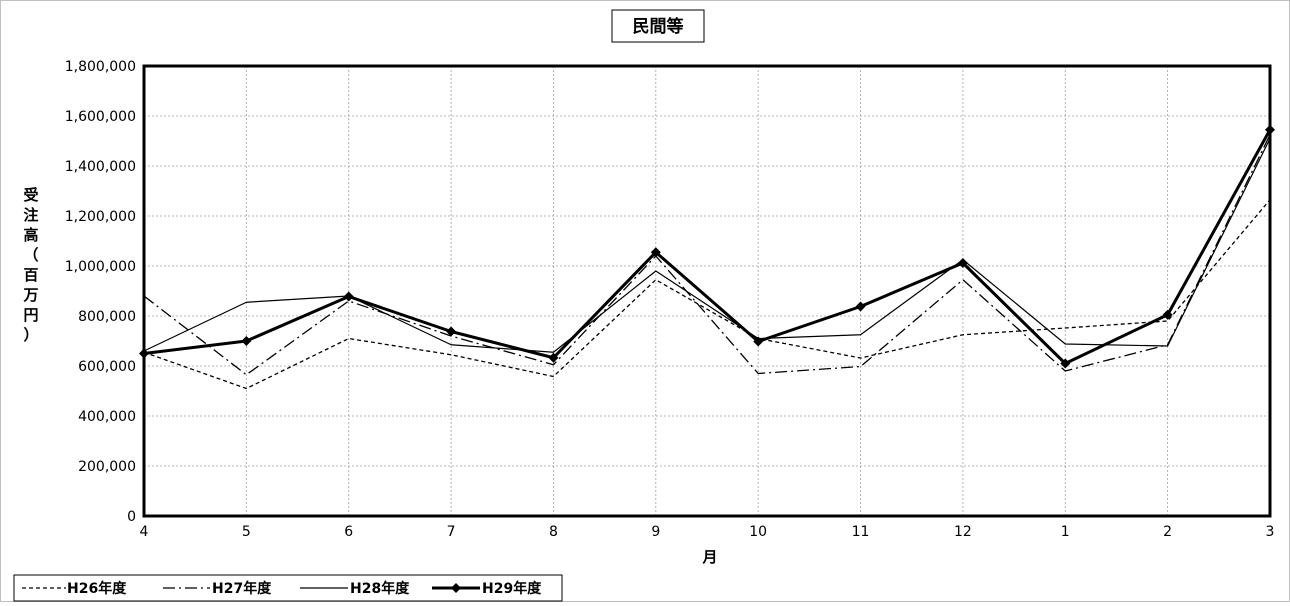 This screenshot has height=606, width=1290. I want to click on y-tick-label: 400,000, so click(107, 417).